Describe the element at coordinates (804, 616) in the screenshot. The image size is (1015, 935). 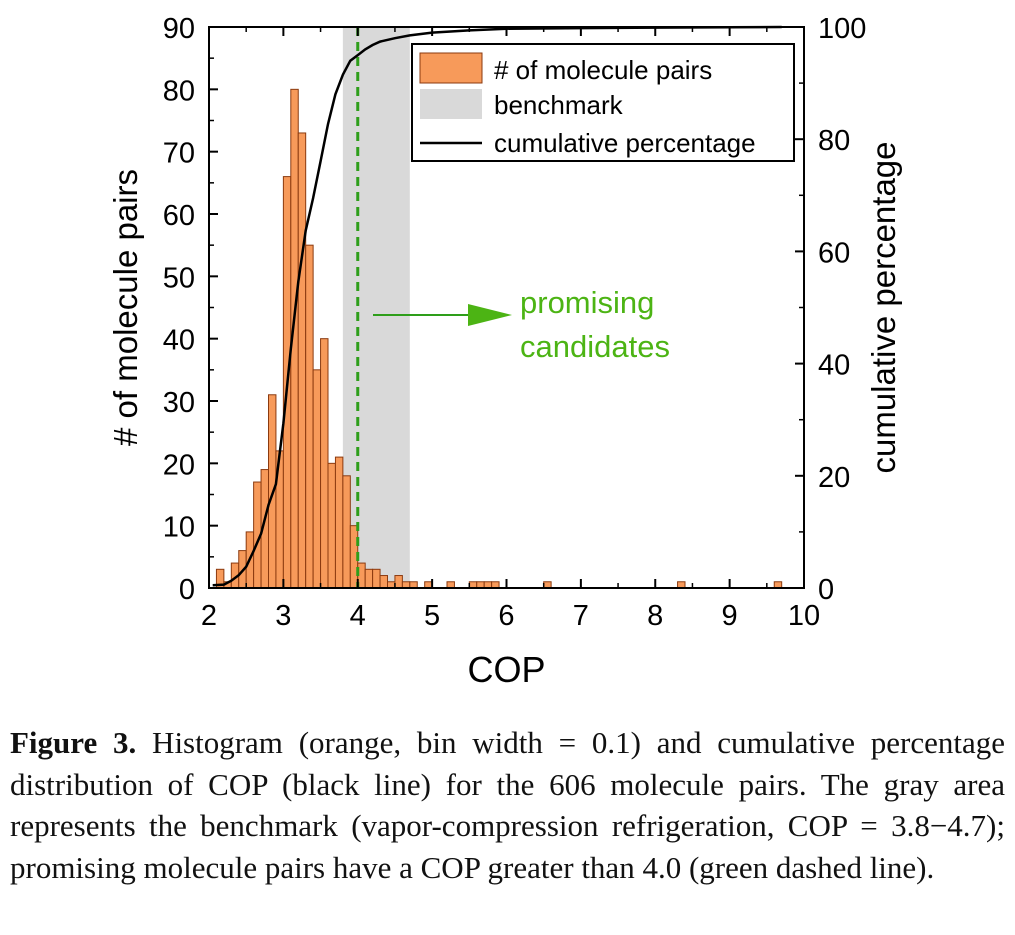
I see `x-tick-label: 10` at that location.